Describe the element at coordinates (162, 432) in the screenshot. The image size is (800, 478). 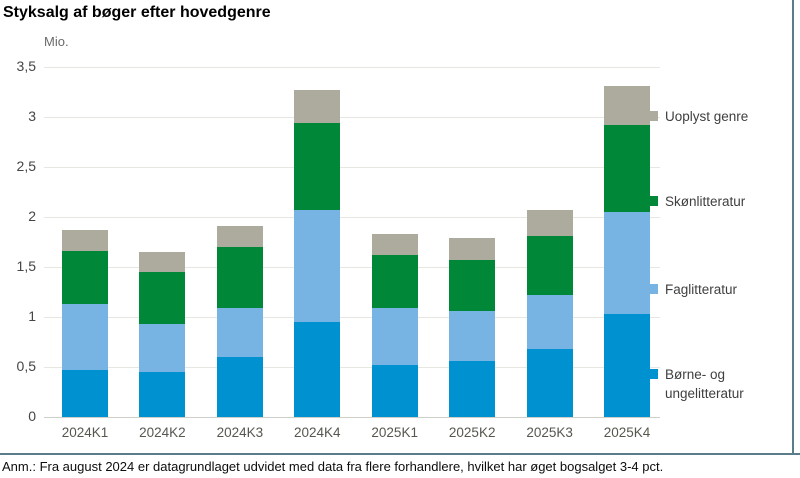
I see `x-axis-label: 2024K2` at that location.